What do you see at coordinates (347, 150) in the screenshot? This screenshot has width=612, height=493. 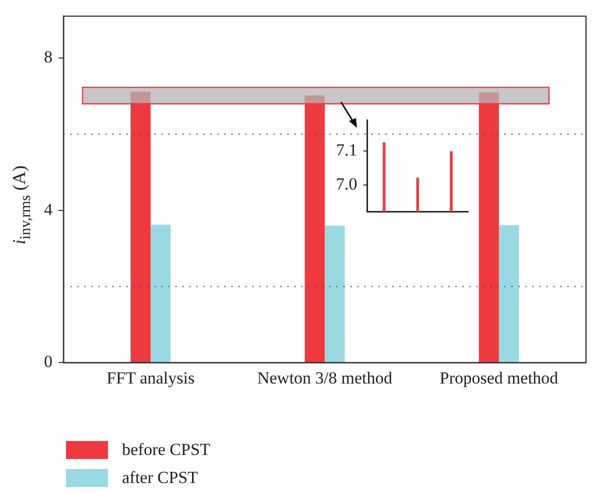 I see `y-tick-label: 7.1` at bounding box center [347, 150].